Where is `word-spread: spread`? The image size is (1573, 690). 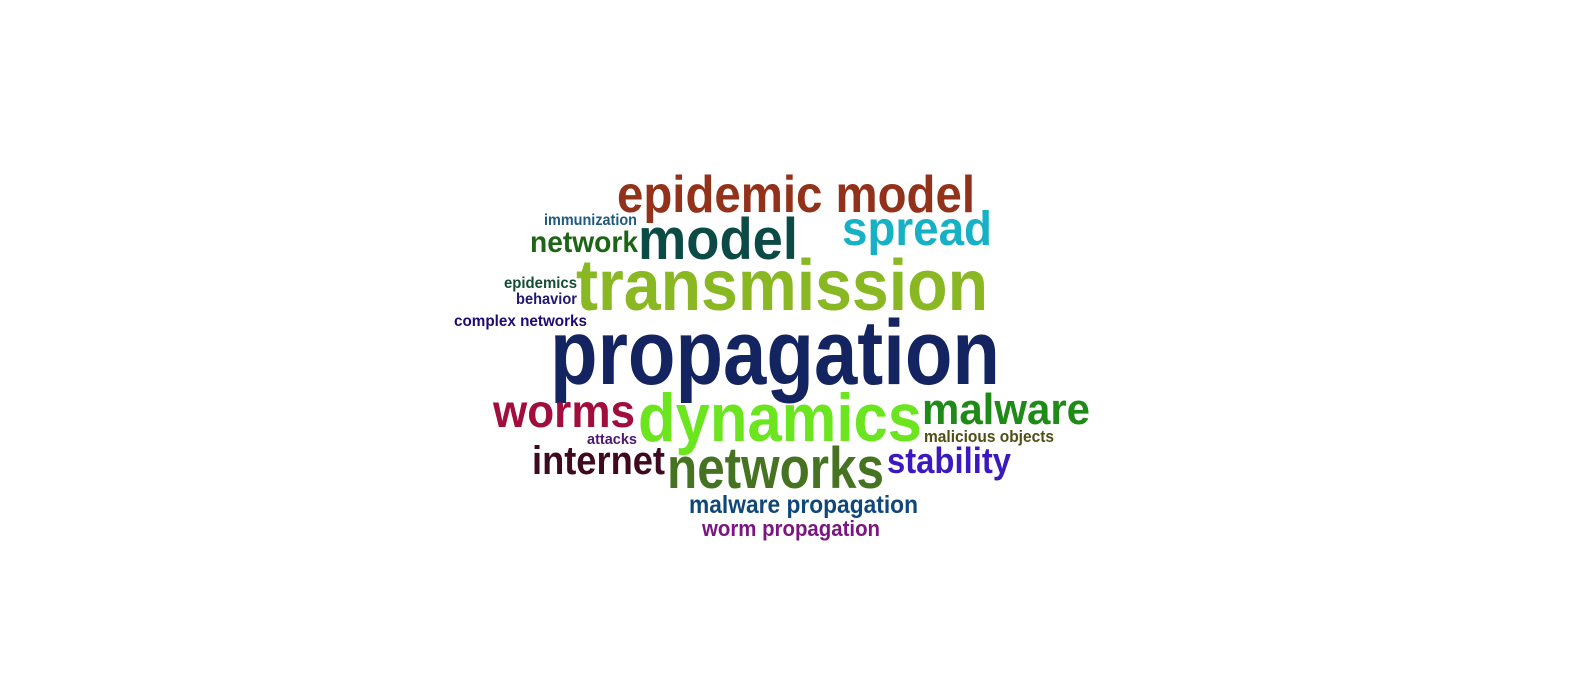
word-spread: spread is located at coordinates (917, 229).